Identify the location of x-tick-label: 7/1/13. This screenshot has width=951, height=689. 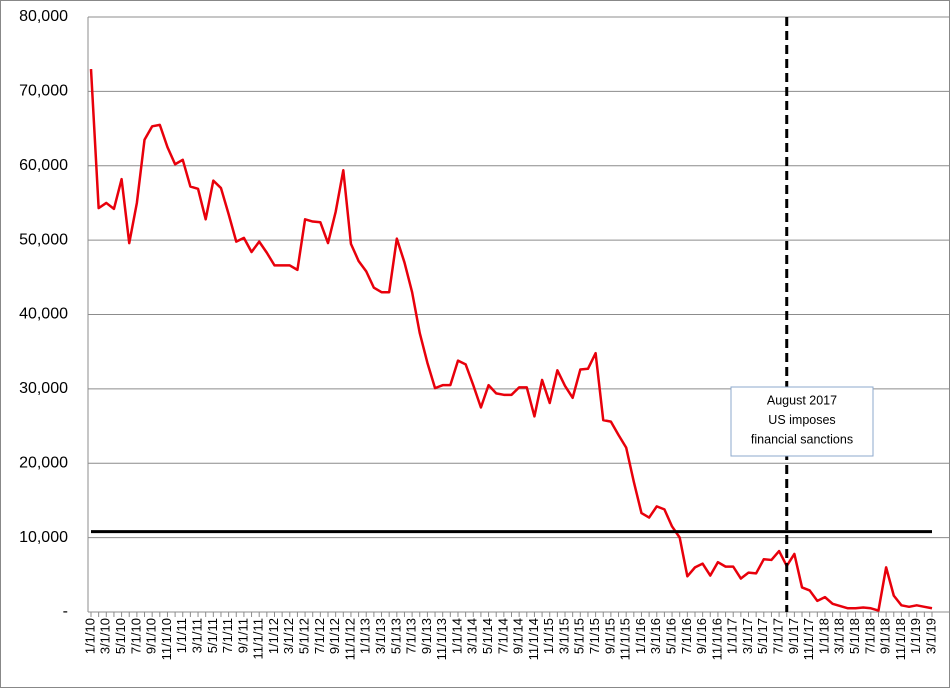
(411, 636).